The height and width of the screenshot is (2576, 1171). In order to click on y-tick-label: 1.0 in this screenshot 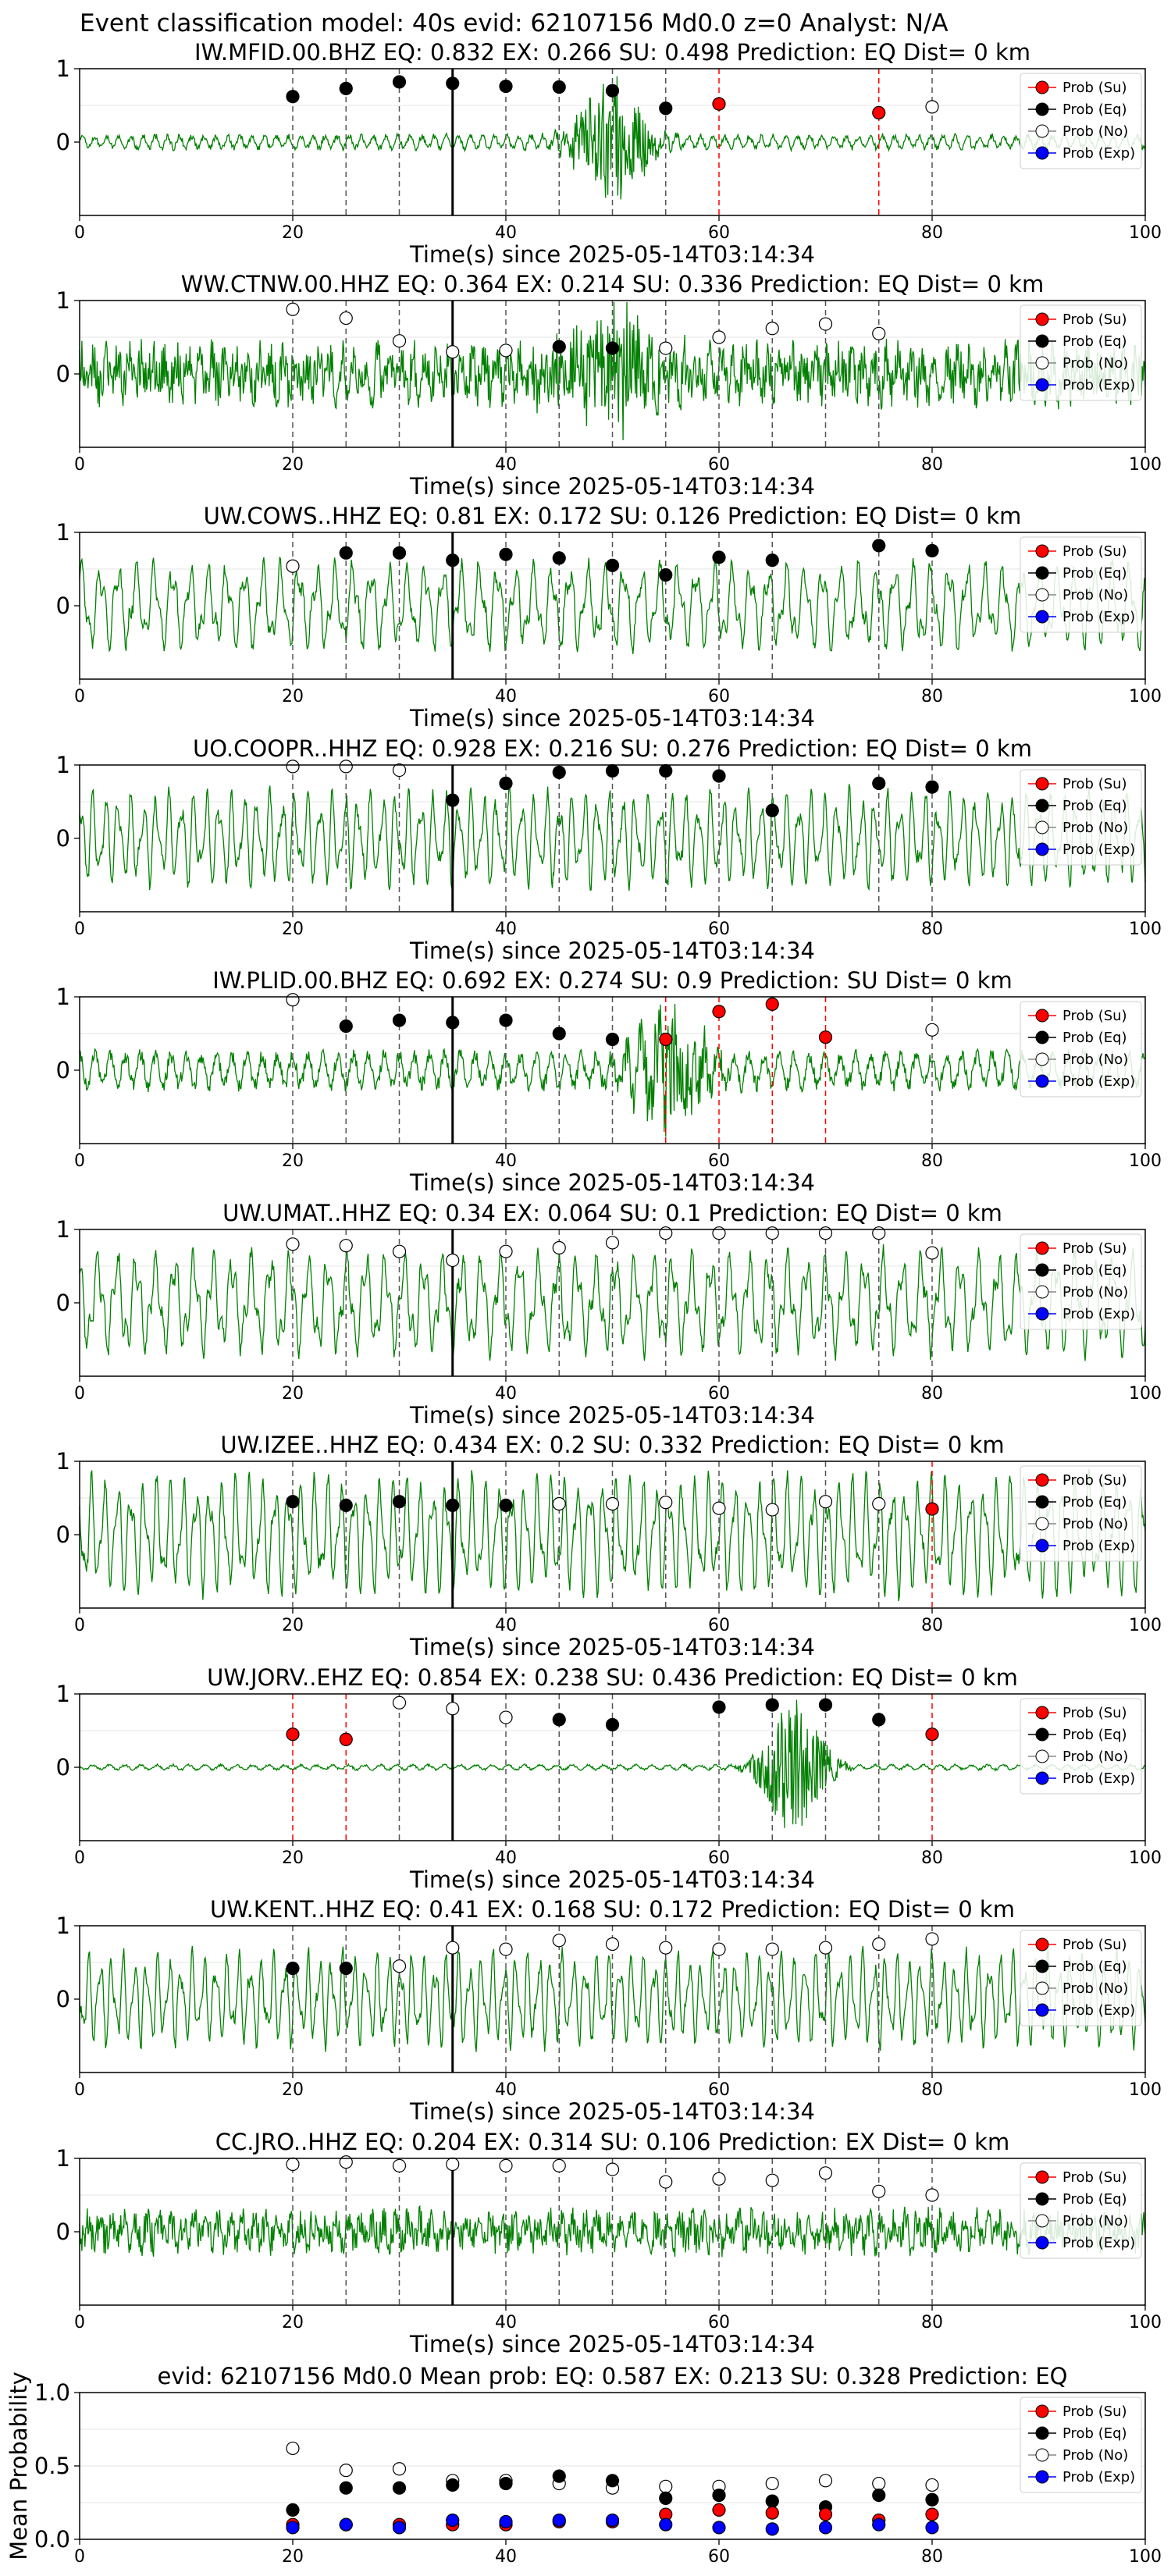, I will do `click(52, 2392)`.